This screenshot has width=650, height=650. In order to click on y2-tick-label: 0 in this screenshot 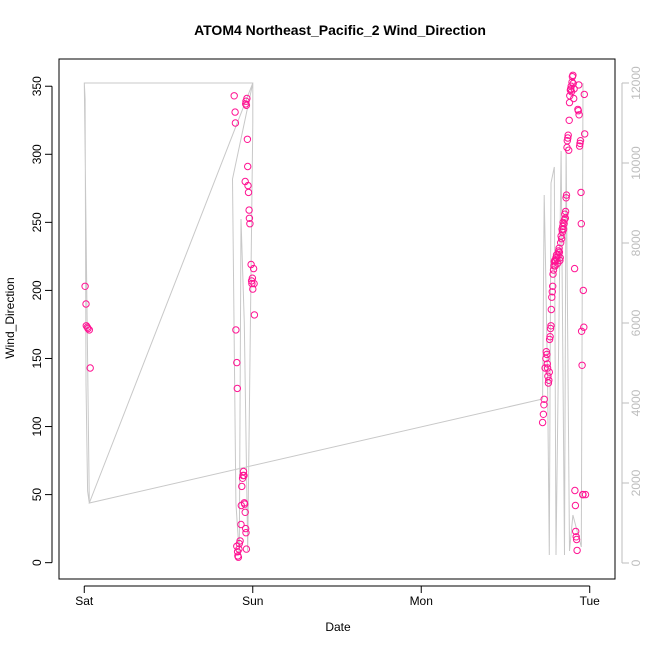, I will do `click(636, 562)`.